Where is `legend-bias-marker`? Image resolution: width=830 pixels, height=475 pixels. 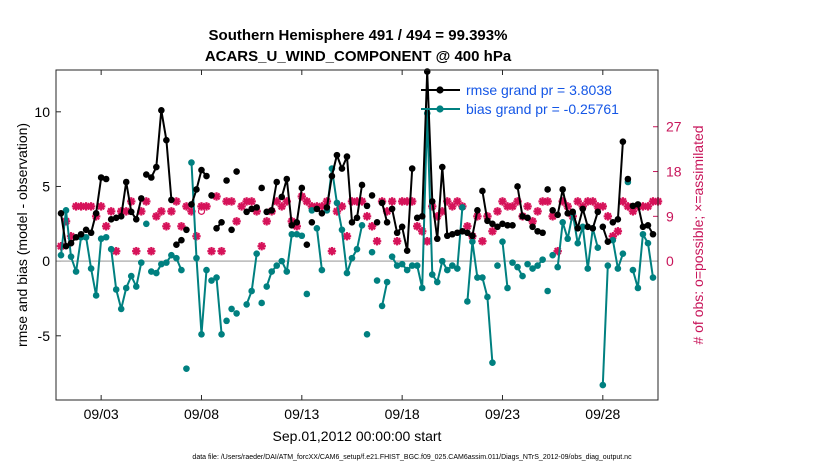 legend-bias-marker is located at coordinates (440, 109).